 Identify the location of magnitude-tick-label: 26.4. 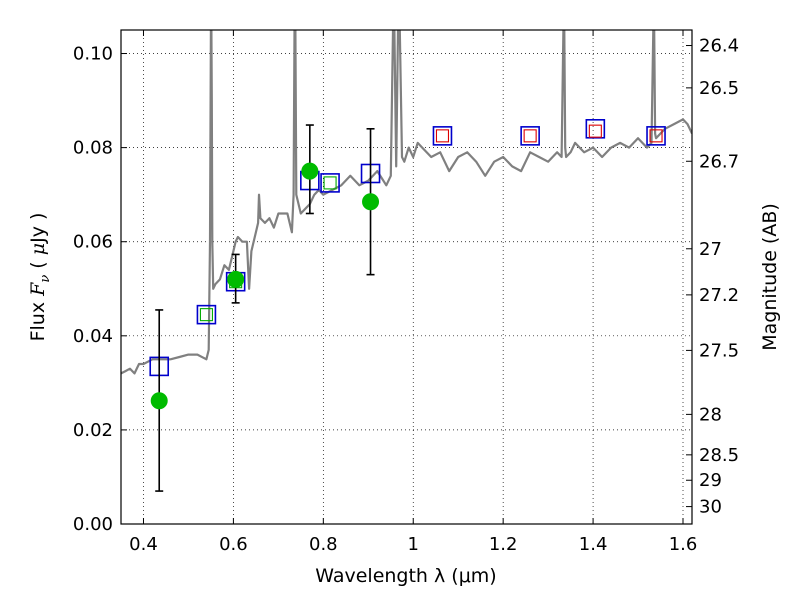
(719, 46).